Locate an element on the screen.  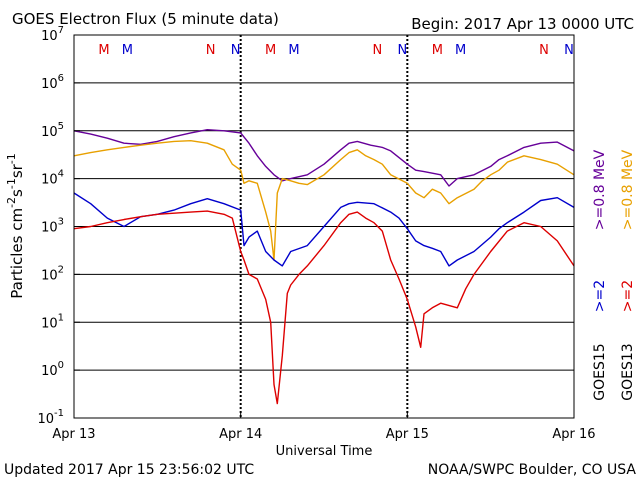
right-label: GOES15 is located at coordinates (600, 371).